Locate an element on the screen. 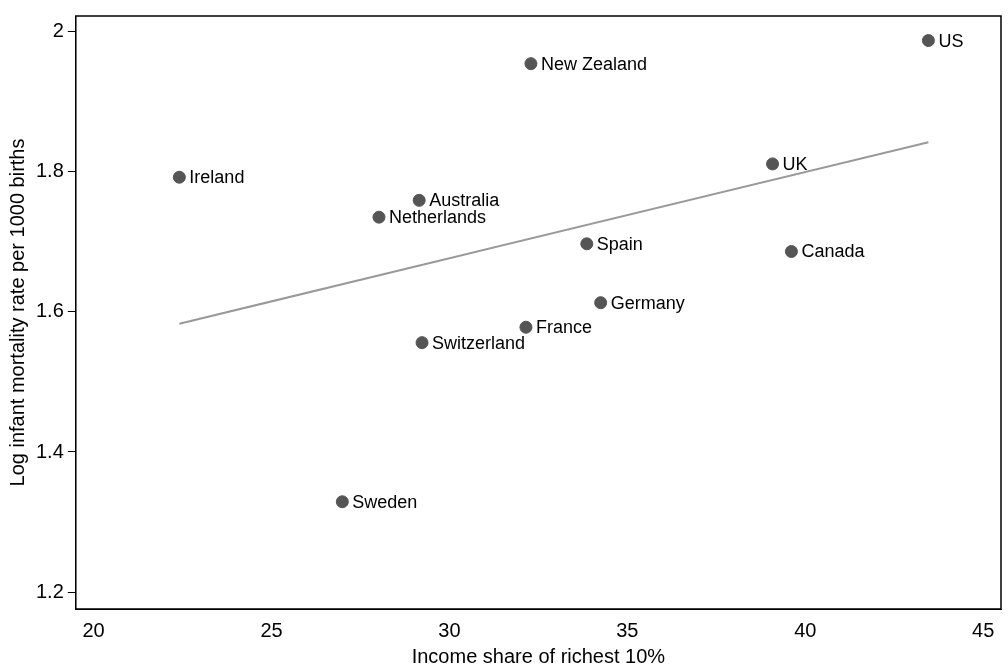 The height and width of the screenshot is (671, 1008). y-tick-label: 1.6 is located at coordinates (49, 310).